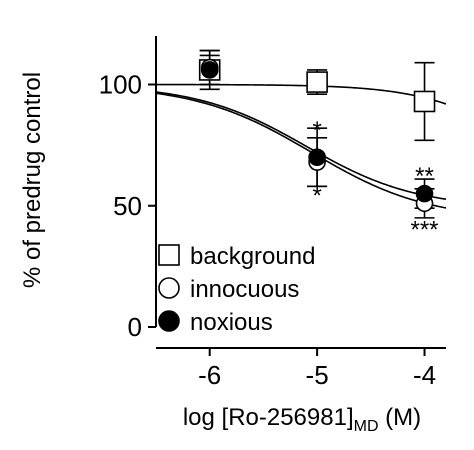 Image resolution: width=474 pixels, height=450 pixels. What do you see at coordinates (252, 256) in the screenshot?
I see `legend-label-background: background` at bounding box center [252, 256].